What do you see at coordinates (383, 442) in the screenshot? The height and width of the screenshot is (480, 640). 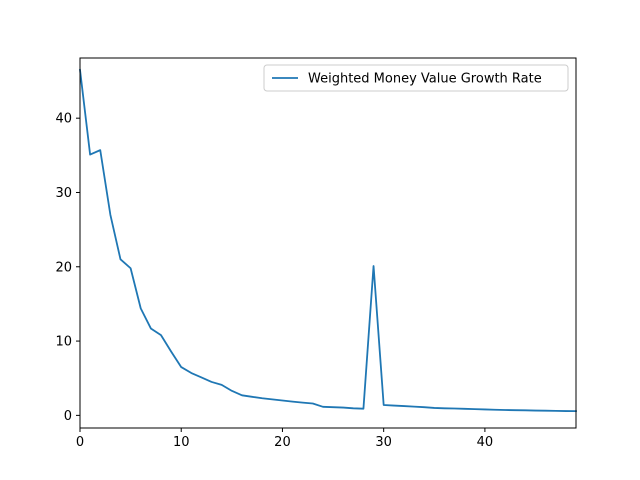 I see `x-tick-label: 30` at bounding box center [383, 442].